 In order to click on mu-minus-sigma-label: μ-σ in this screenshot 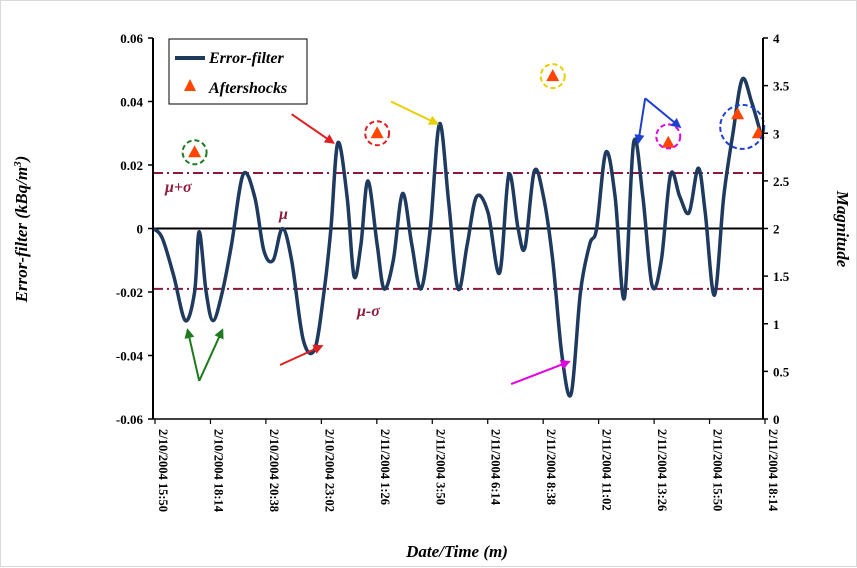, I will do `click(368, 311)`.